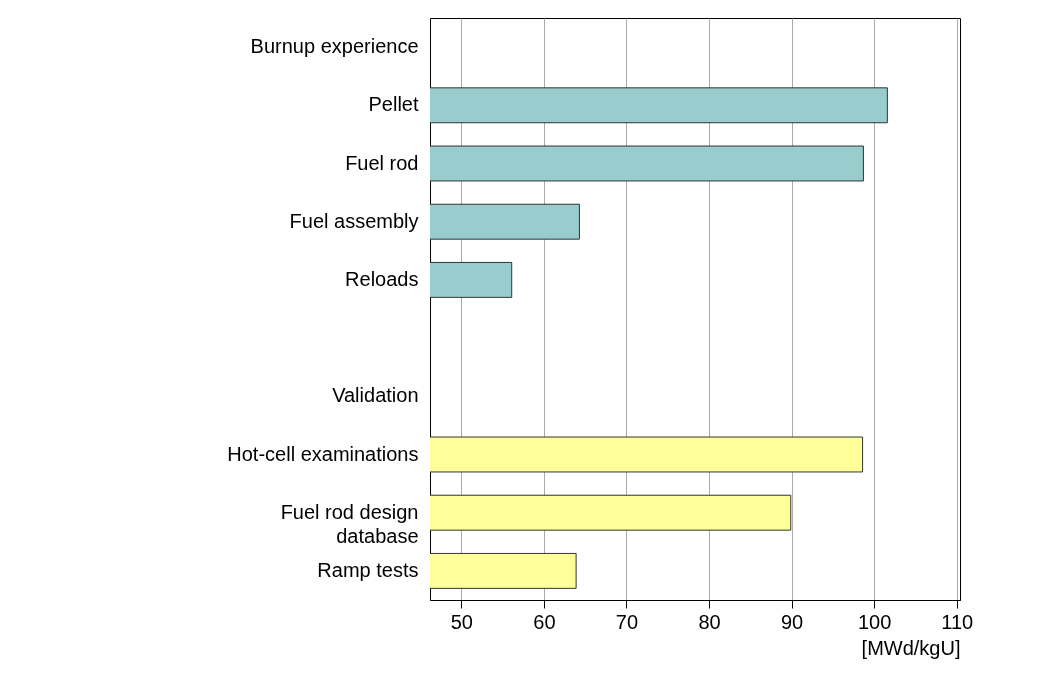  What do you see at coordinates (349, 523) in the screenshot?
I see `y-tick-label: Fuel rod design database` at bounding box center [349, 523].